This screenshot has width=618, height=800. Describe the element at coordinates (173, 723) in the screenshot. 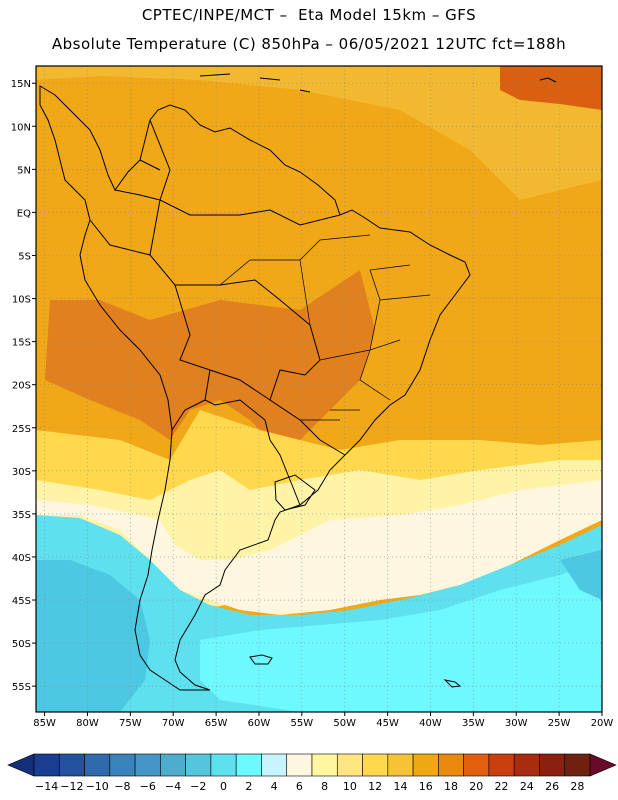

I see `lon-label: 70W` at that location.